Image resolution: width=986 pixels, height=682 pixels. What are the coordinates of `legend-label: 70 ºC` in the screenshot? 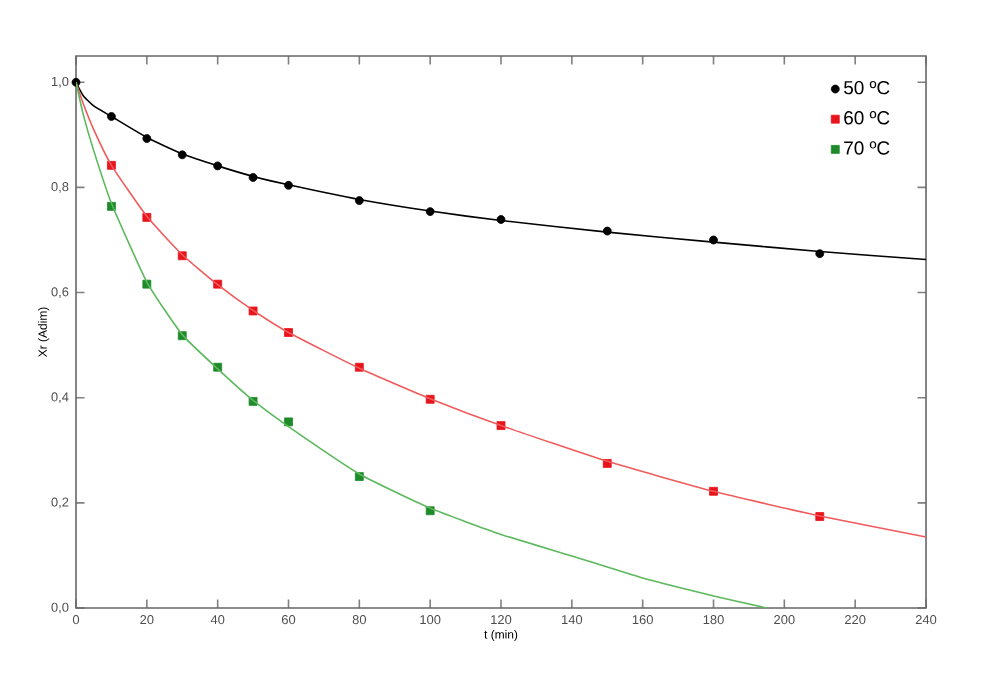 It's located at (867, 148).